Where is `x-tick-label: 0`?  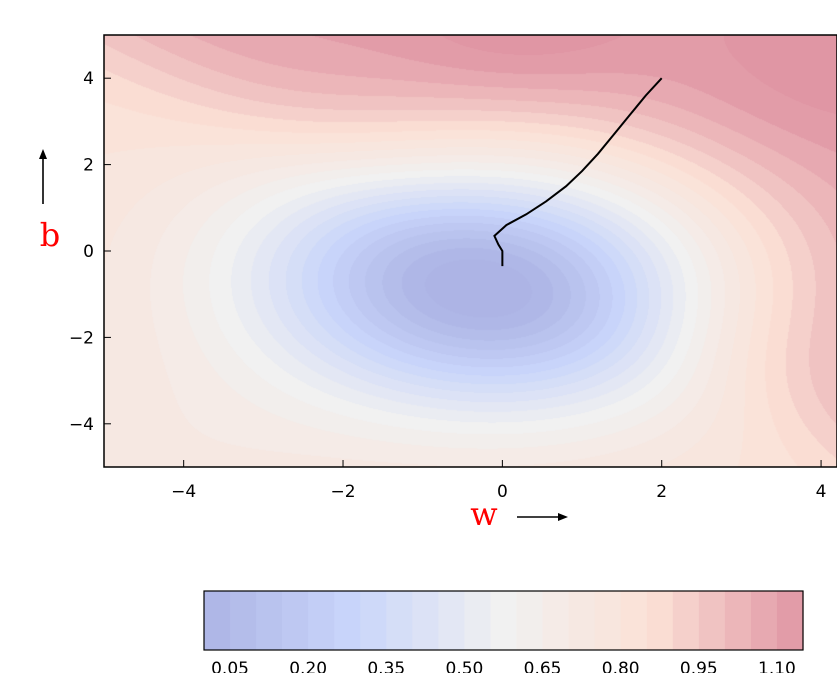
x-tick-label: 0 is located at coordinates (502, 492).